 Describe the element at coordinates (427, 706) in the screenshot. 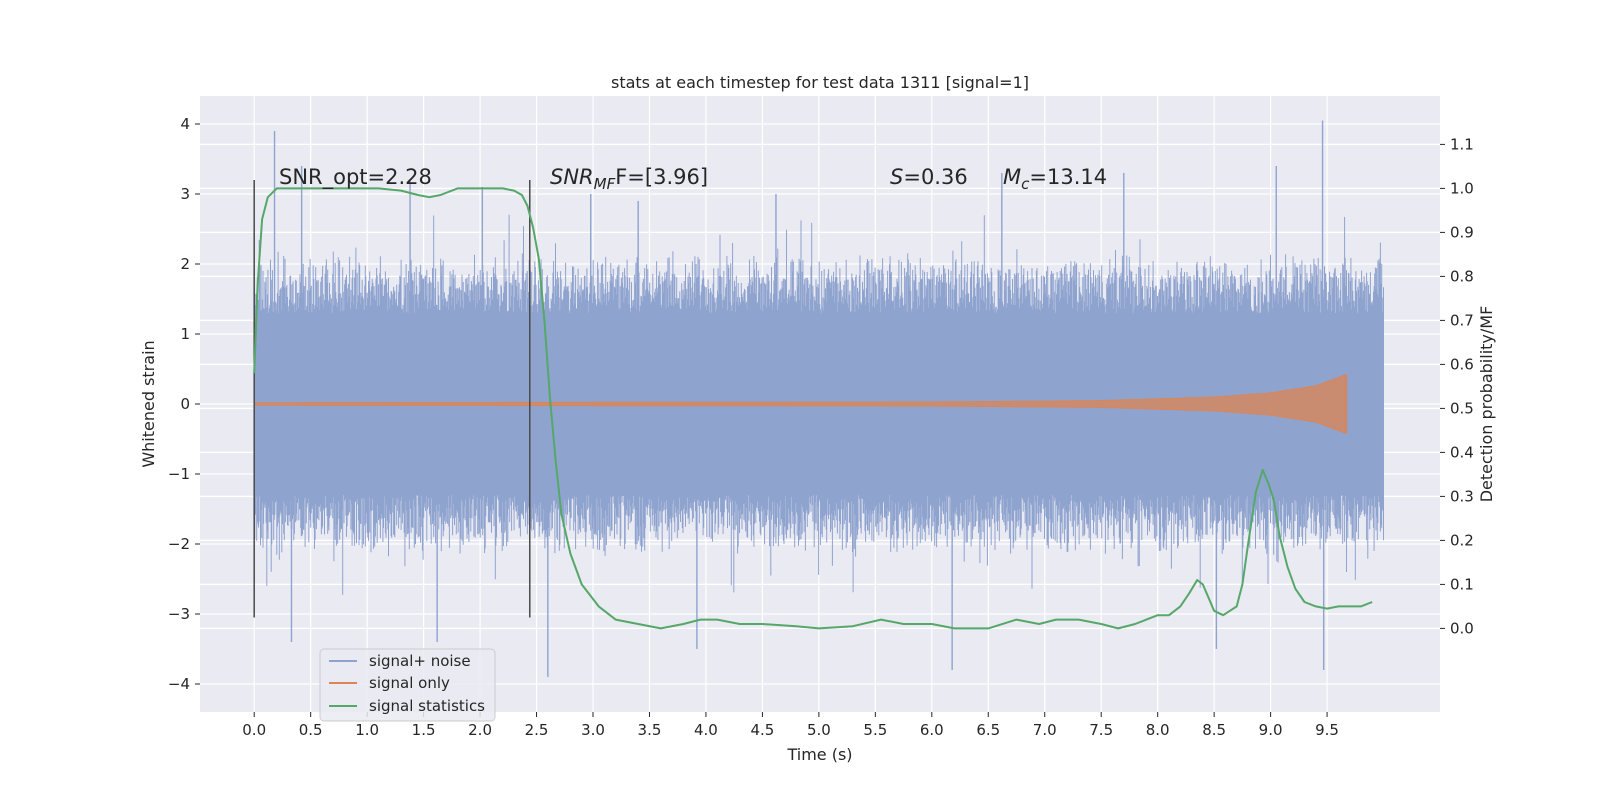

I see `legend-label-signal-statistics: signal statistics` at that location.